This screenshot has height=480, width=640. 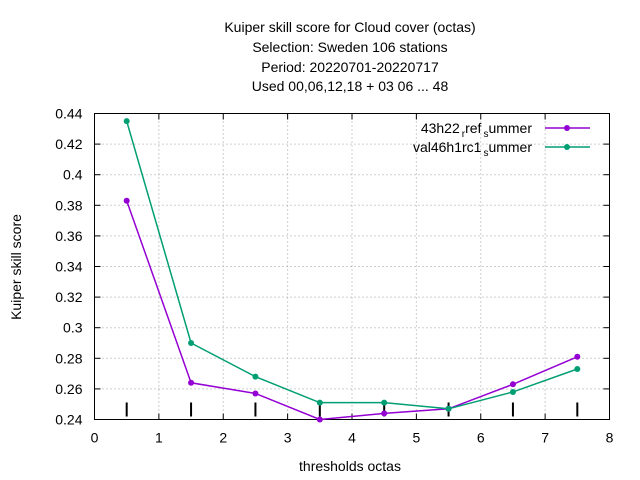 I want to click on y-tick-label: 0.24, so click(x=68, y=420).